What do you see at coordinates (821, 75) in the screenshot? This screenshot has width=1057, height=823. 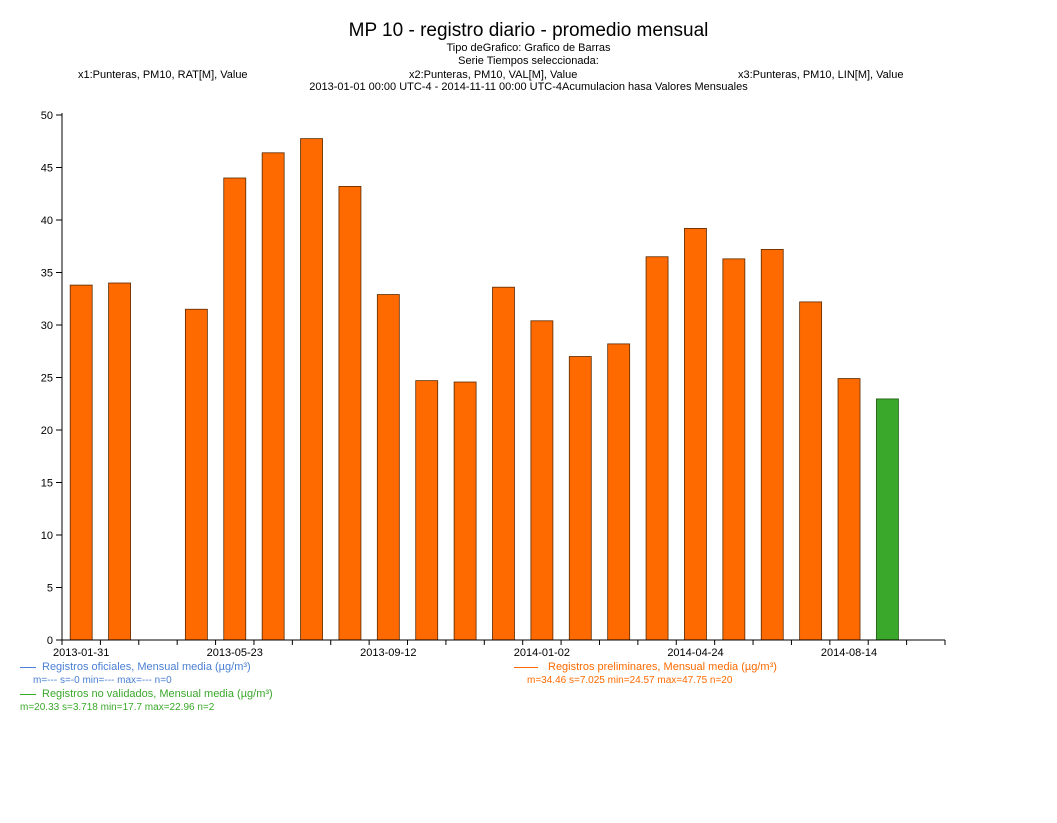 I see `series-x3-label: x3:Punteras, PM10, LIN[M], Value` at bounding box center [821, 75].